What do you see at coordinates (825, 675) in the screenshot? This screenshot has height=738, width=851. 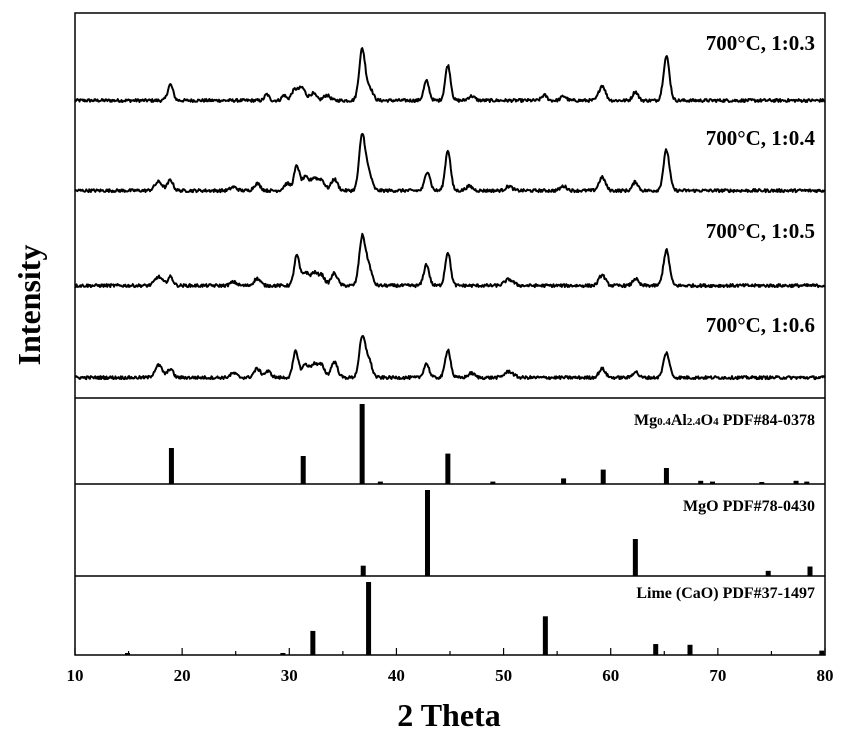 I see `x-tick-label: 80` at bounding box center [825, 675].